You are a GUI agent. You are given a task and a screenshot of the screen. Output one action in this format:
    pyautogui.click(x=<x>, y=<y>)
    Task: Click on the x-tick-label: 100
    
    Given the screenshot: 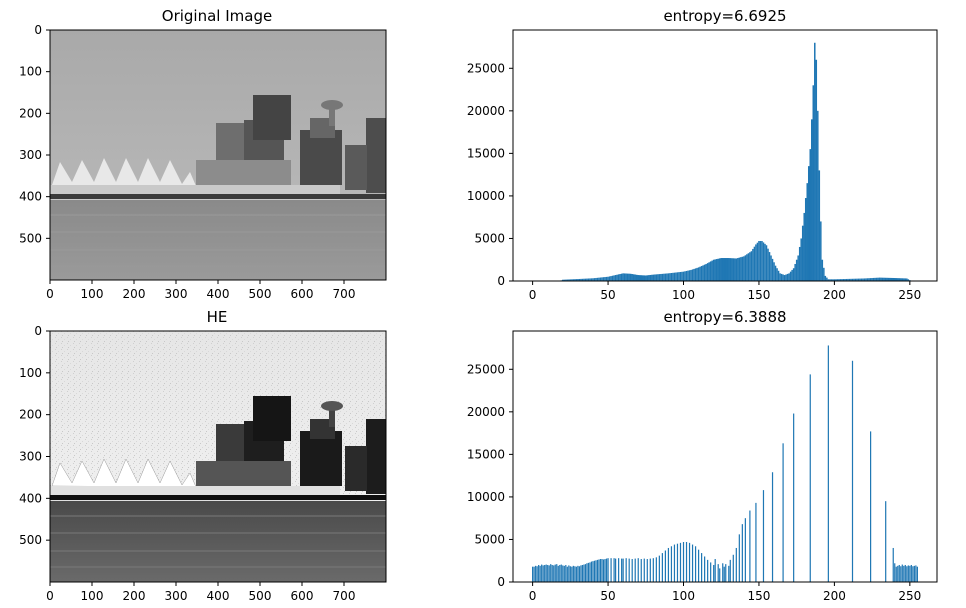 What is the action you would take?
    pyautogui.click(x=92, y=294)
    